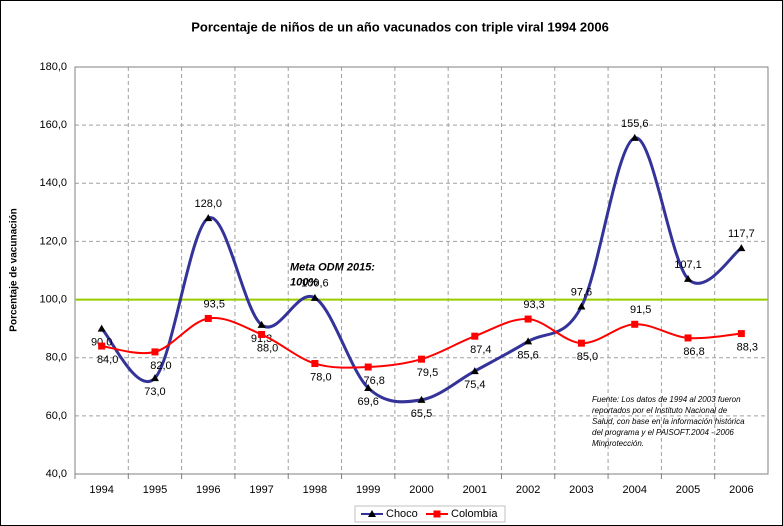  I want to click on source-note: Minprotección., so click(618, 443).